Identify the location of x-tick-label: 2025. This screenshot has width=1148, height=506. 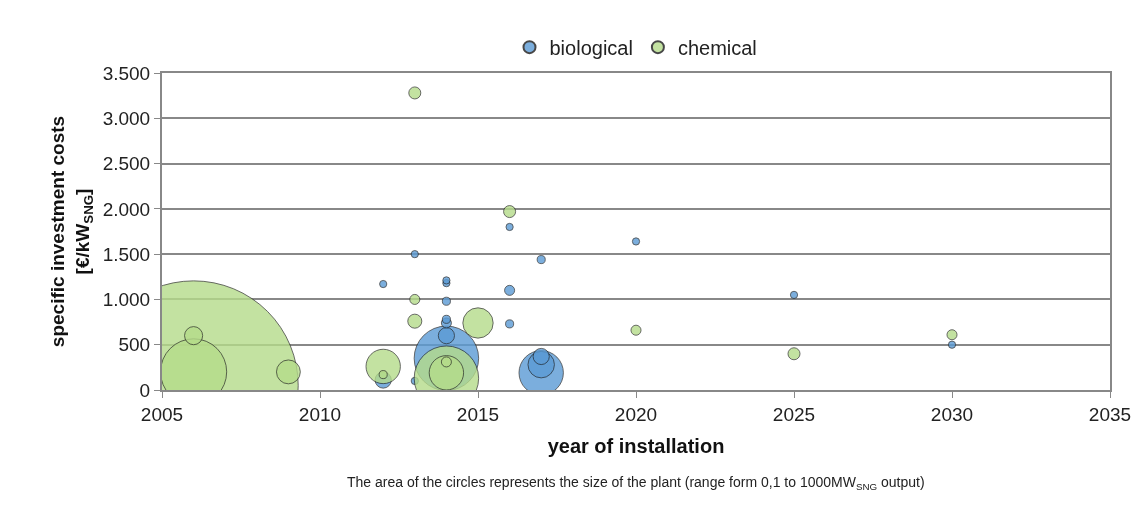
(794, 414).